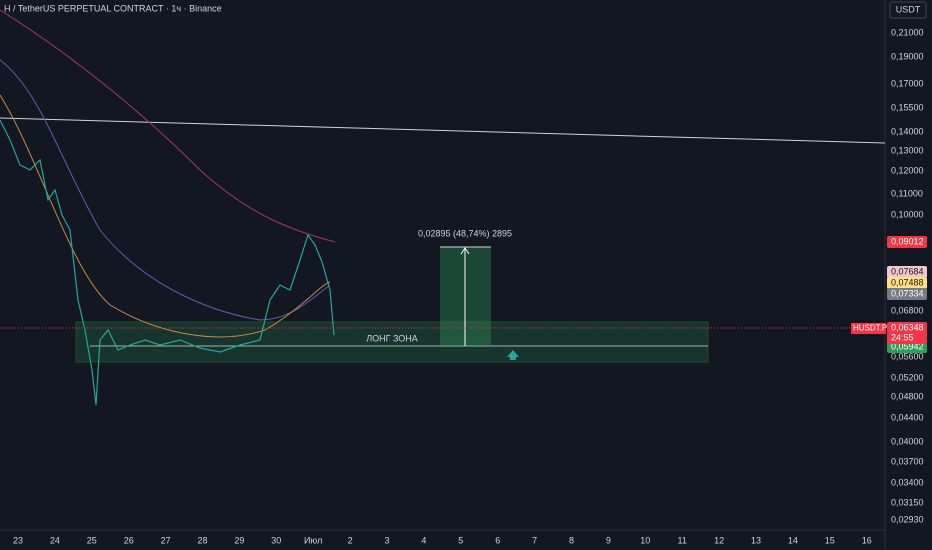 The image size is (932, 550). Describe the element at coordinates (902, 337) in the screenshot. I see `countdown: 24:55` at that location.